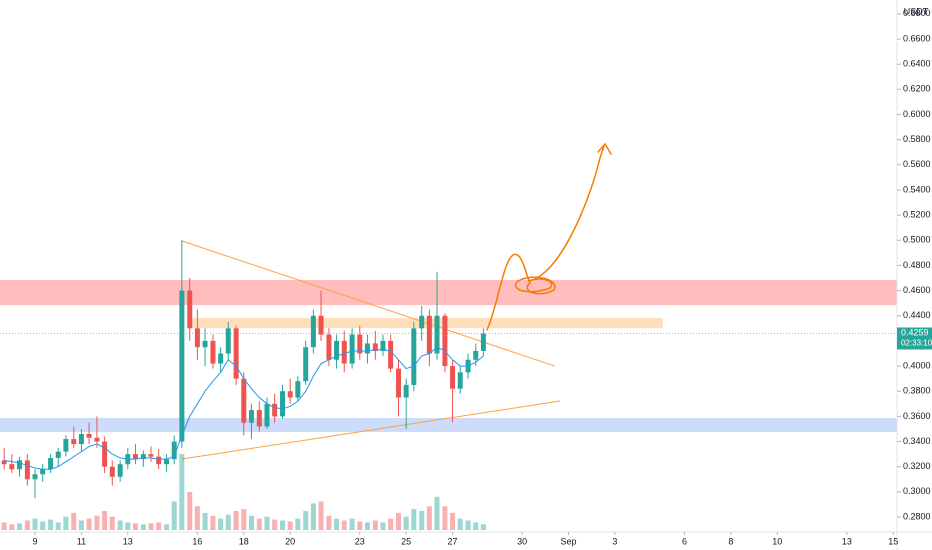  I want to click on y-tick-label: 0.3600, so click(917, 416).